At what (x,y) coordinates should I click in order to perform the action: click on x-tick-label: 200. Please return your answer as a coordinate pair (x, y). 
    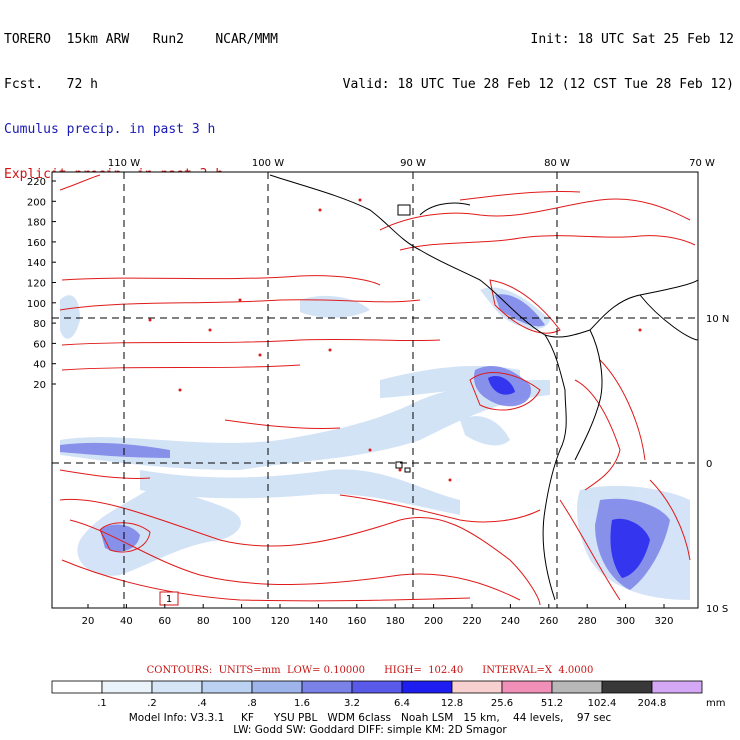
    Looking at the image, I should click on (433, 621).